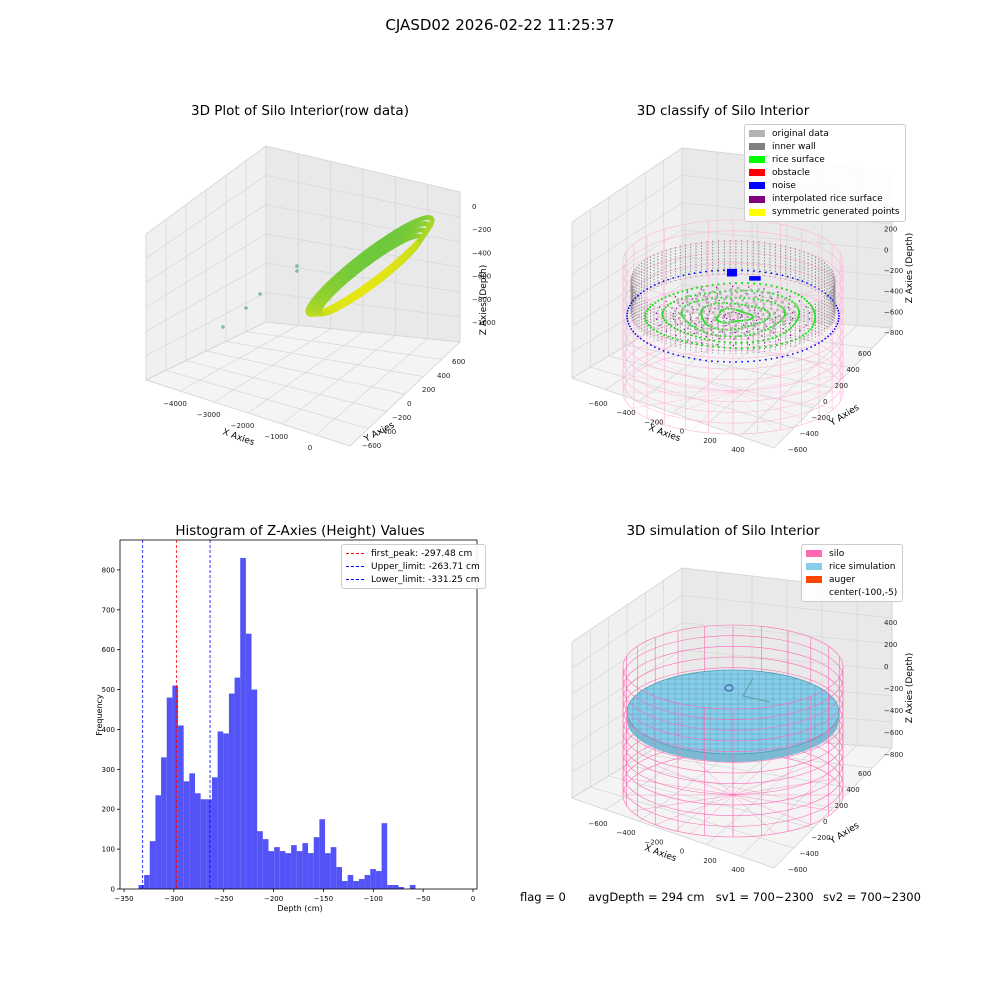 The image size is (1000, 1000). I want to click on tick-label: 600, so click(458, 362).